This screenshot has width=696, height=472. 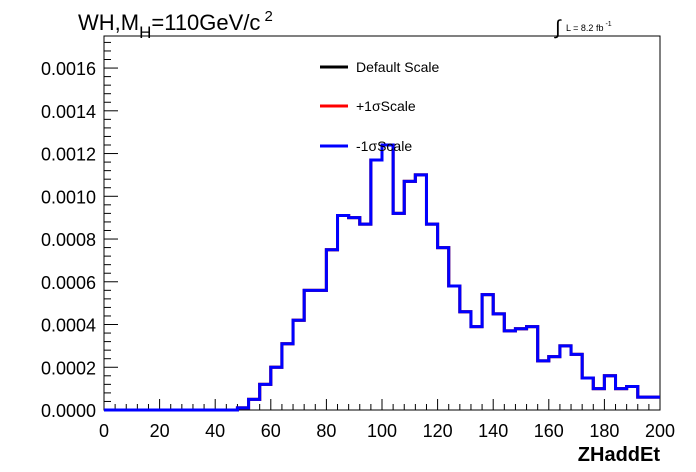 I want to click on x-tick-label: 200, so click(x=660, y=431).